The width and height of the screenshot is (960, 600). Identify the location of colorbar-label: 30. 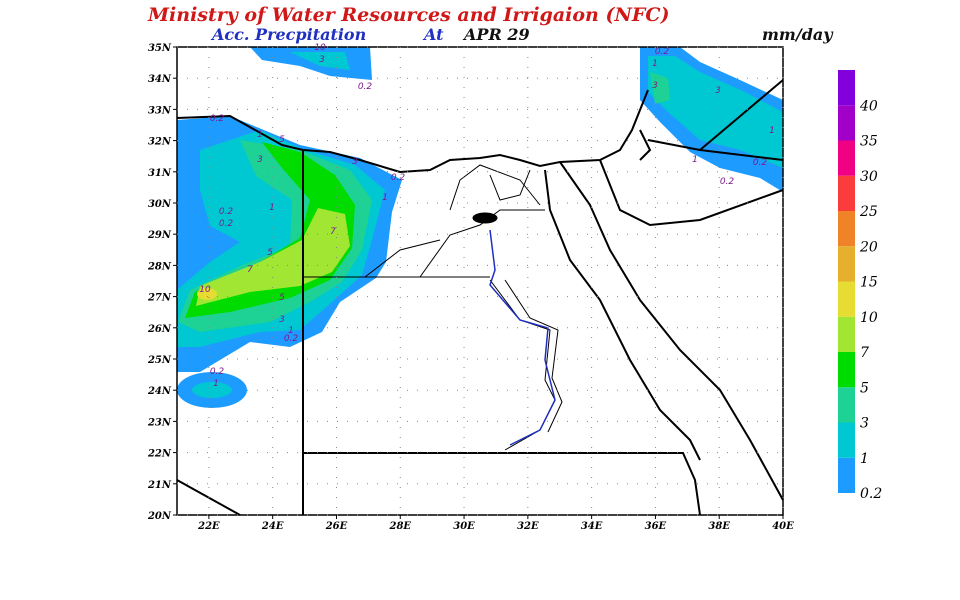
(869, 177).